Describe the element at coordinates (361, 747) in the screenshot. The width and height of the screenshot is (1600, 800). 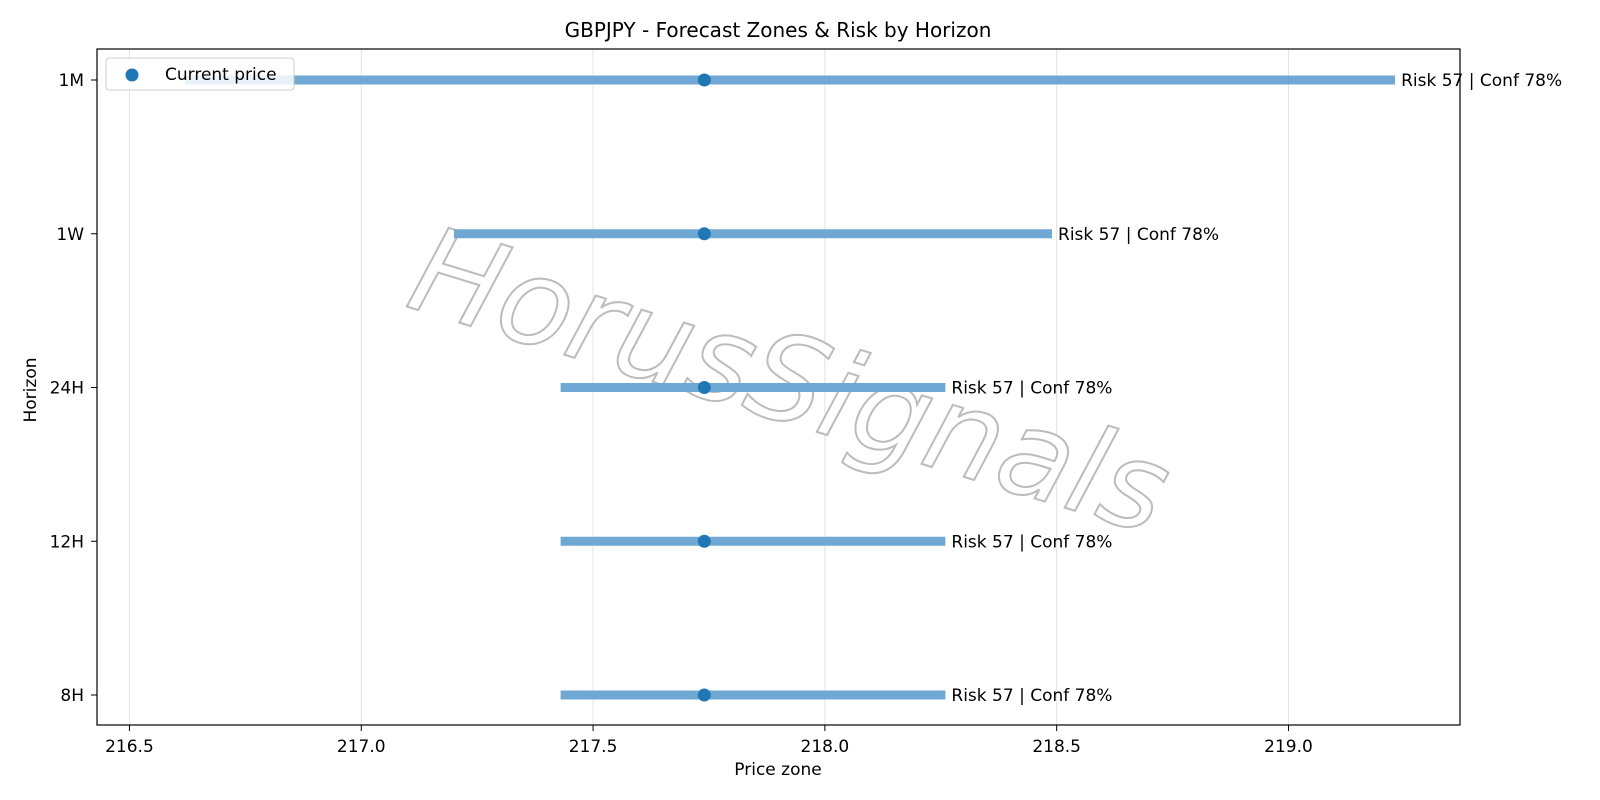
I see `x-tick-label: 217.0` at that location.